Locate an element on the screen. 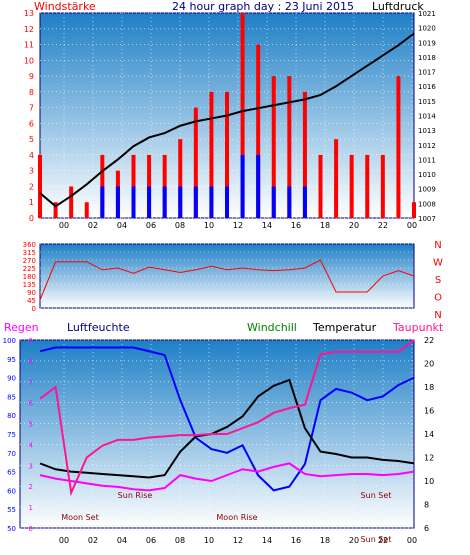 The image size is (470, 555). rain-tick-label: 4 is located at coordinates (31, 445).